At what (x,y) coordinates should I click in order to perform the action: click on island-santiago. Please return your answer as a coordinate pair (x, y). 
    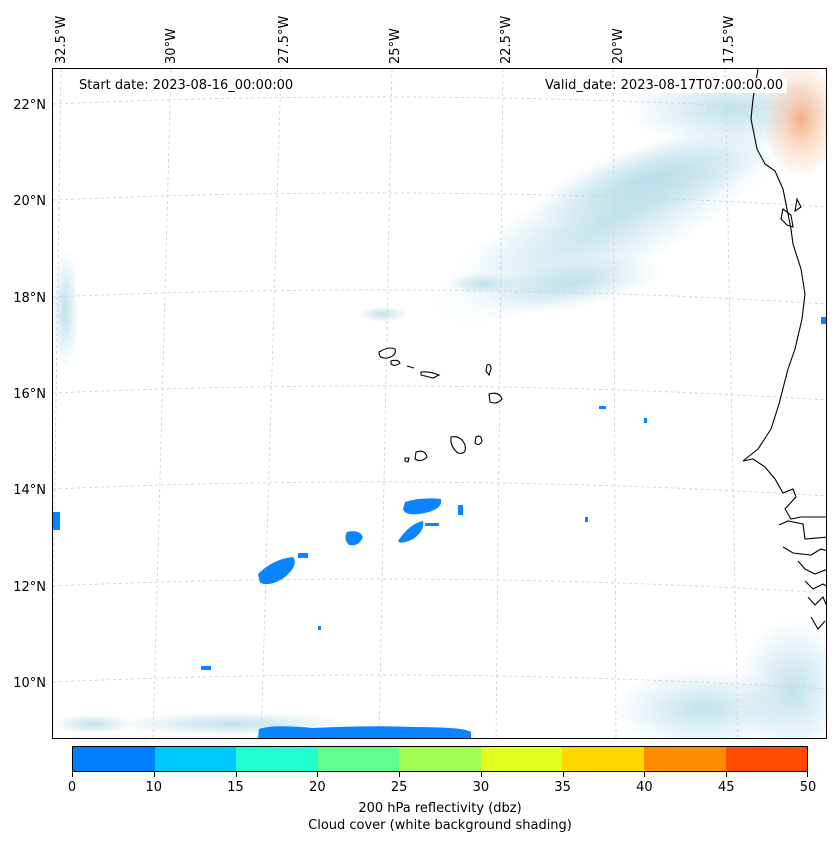
    Looking at the image, I should click on (458, 445).